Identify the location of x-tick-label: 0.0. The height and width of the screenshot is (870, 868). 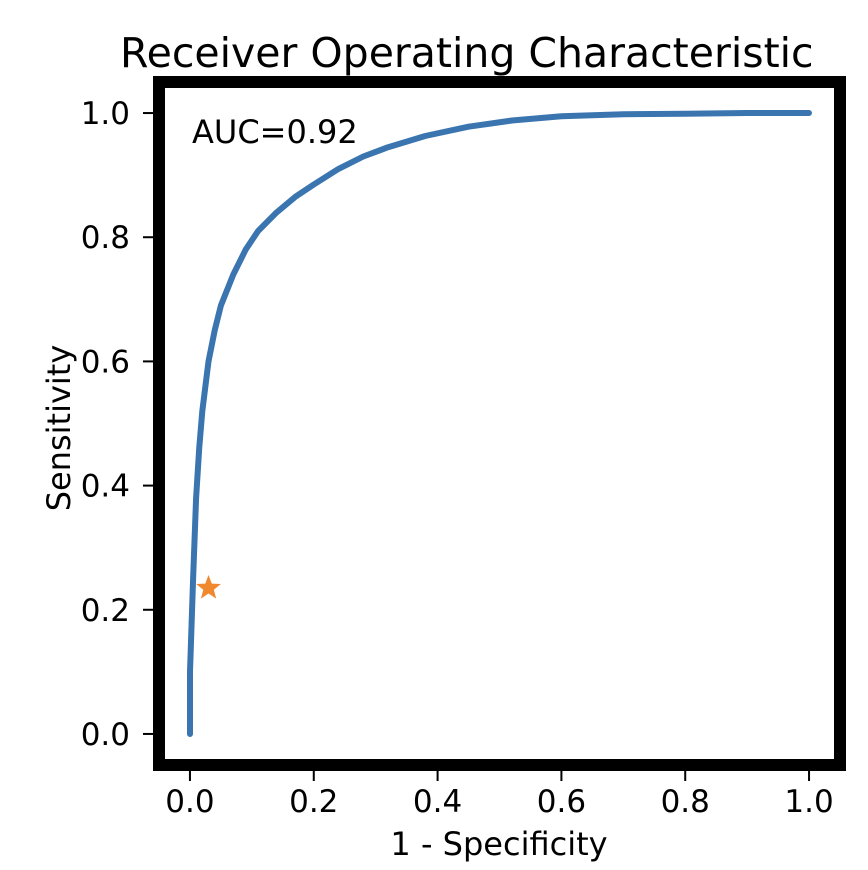
(189, 802).